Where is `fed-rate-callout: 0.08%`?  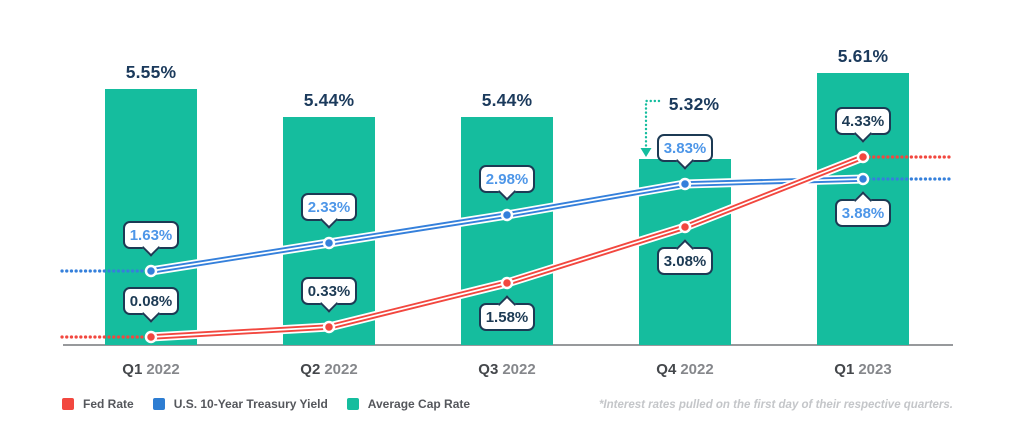
fed-rate-callout: 0.08% is located at coordinates (151, 305).